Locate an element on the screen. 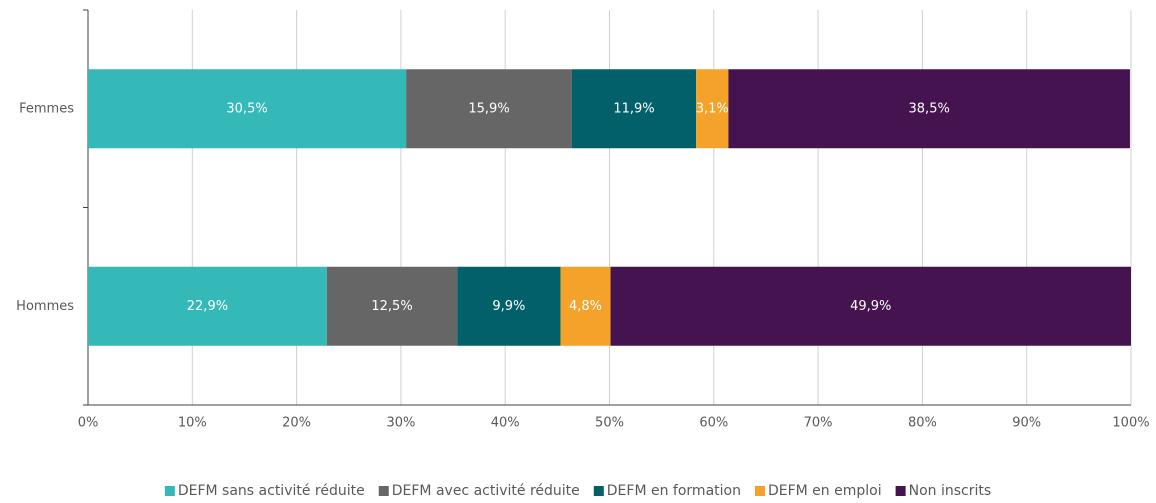 The width and height of the screenshot is (1156, 503). x-tick-label: 80% is located at coordinates (922, 423).